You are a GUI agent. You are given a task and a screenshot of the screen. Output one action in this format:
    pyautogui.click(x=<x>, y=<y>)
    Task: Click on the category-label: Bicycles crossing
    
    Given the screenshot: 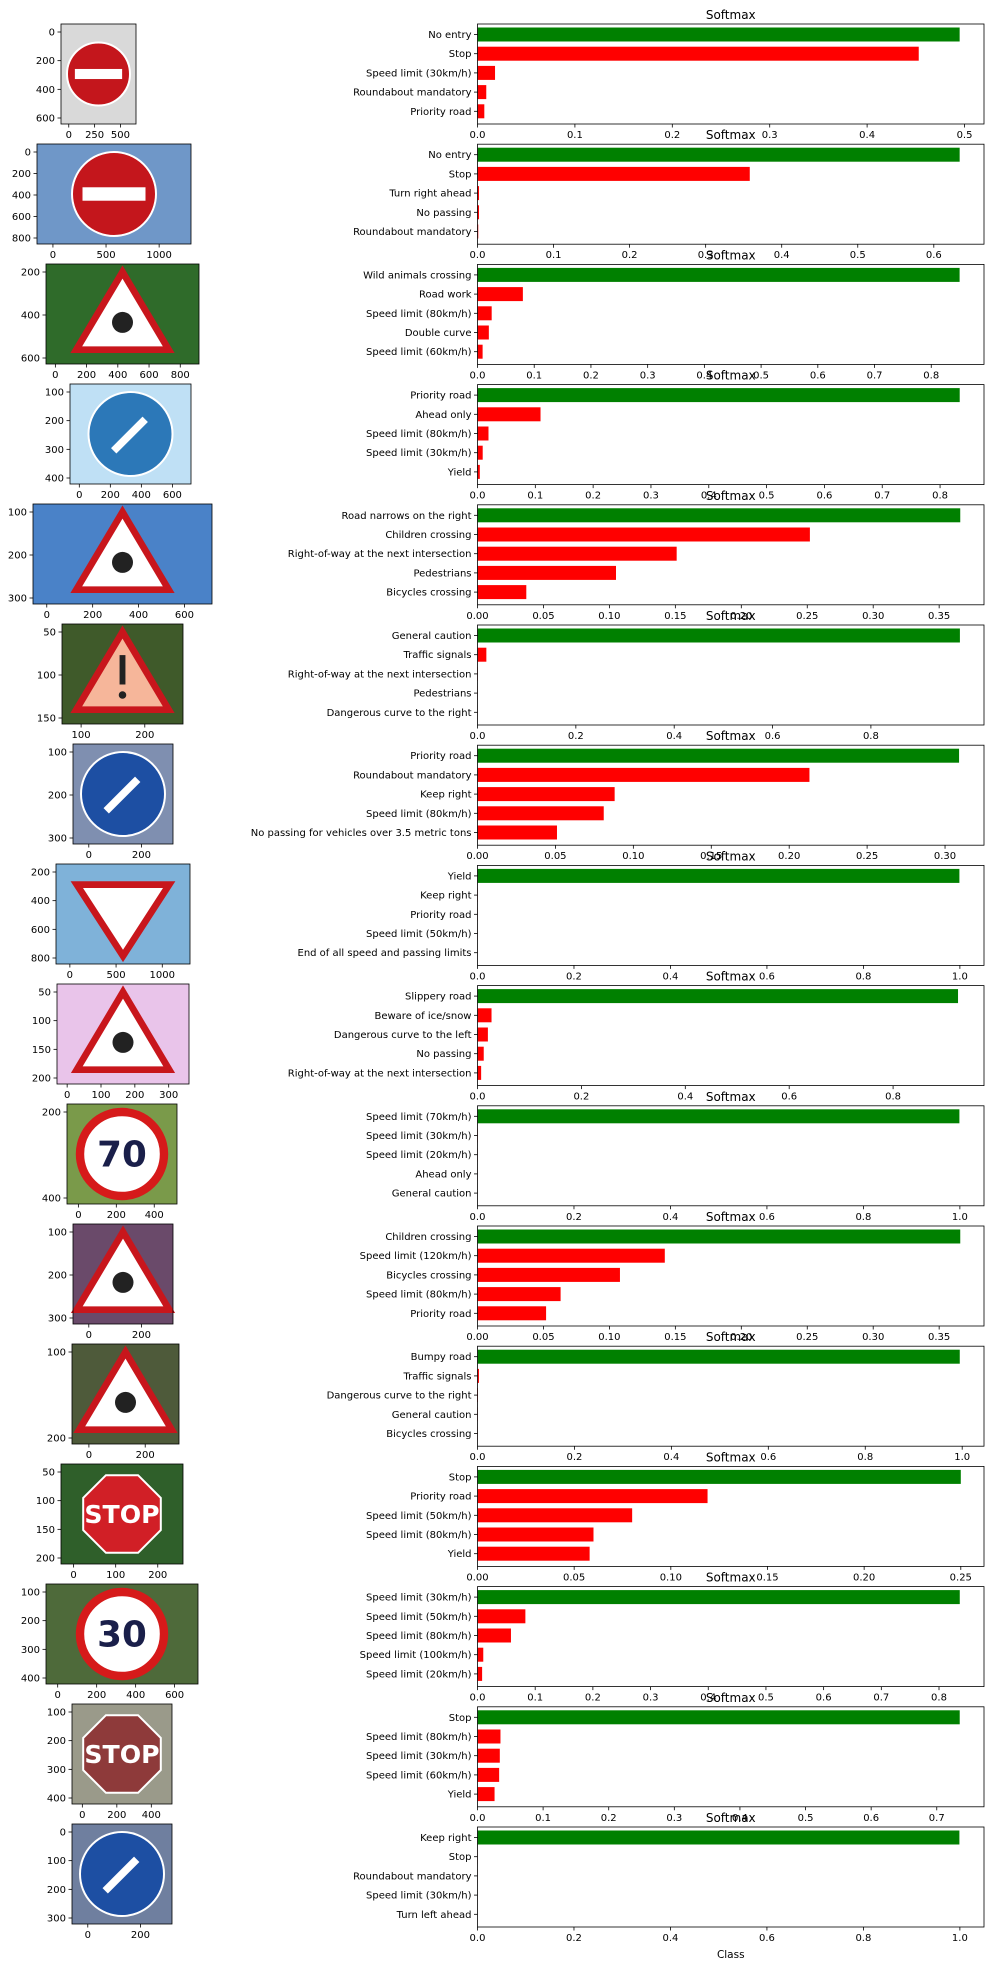 What is the action you would take?
    pyautogui.click(x=428, y=593)
    